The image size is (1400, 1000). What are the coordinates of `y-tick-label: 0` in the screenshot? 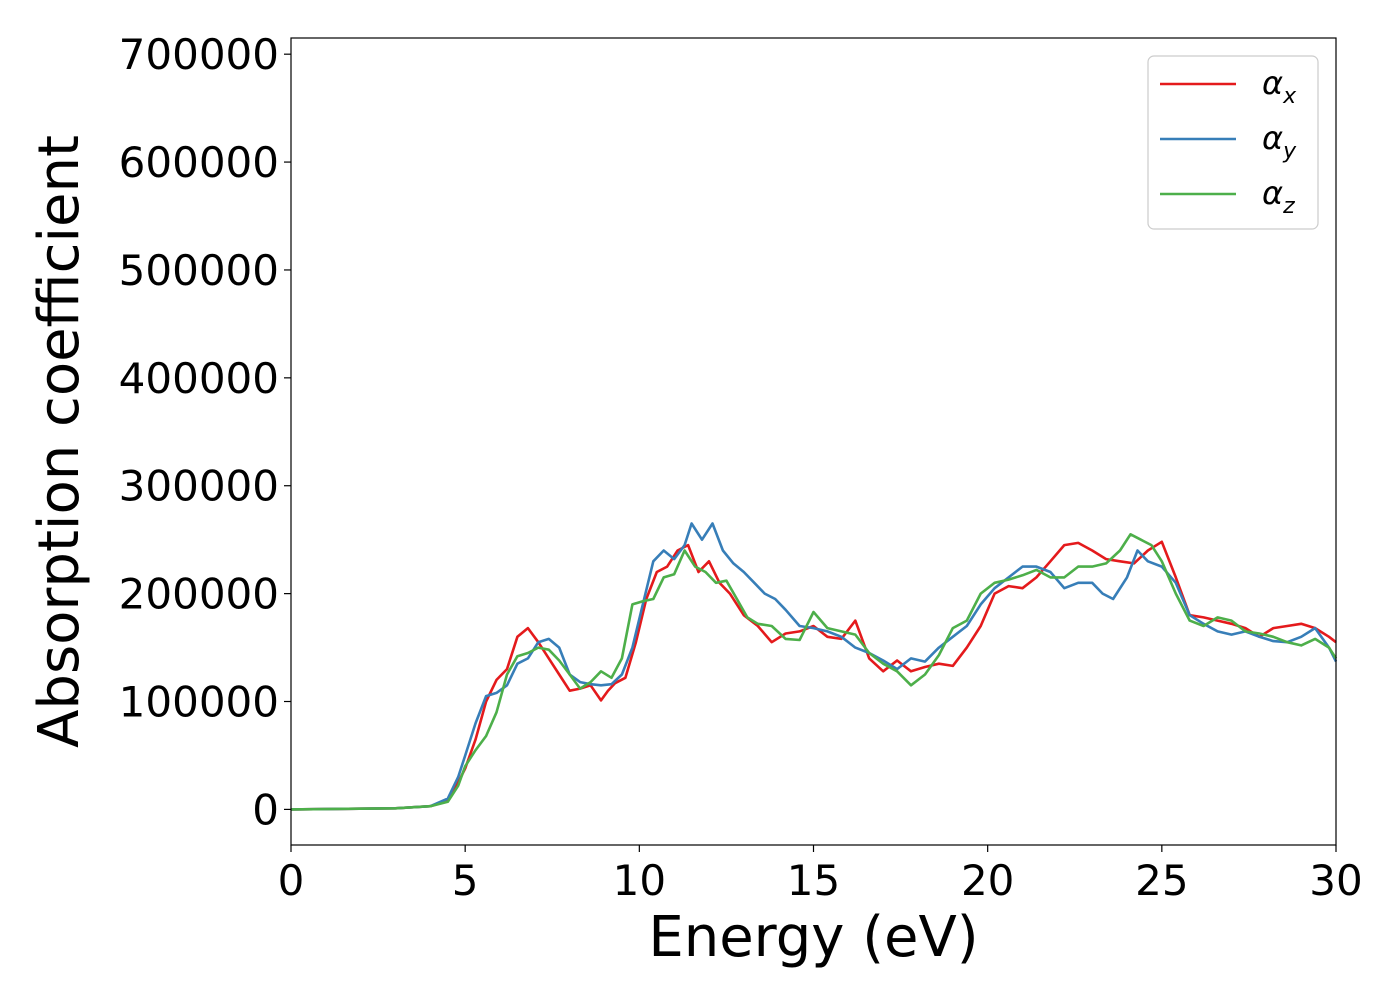 It's located at (265, 809).